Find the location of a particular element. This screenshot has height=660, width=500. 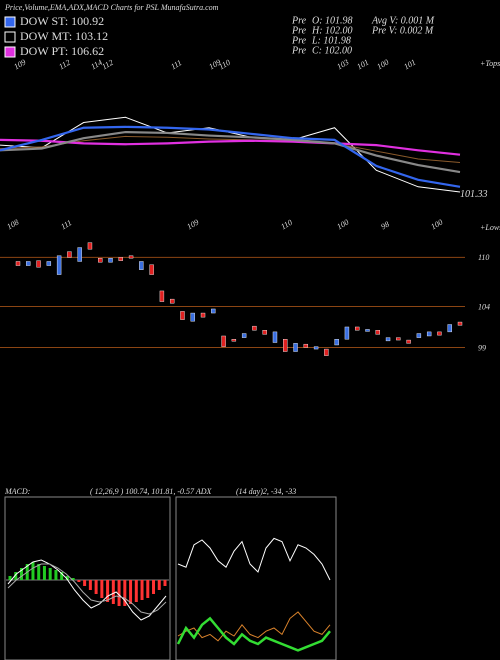

macd-title: MACD: is located at coordinates (17, 491).